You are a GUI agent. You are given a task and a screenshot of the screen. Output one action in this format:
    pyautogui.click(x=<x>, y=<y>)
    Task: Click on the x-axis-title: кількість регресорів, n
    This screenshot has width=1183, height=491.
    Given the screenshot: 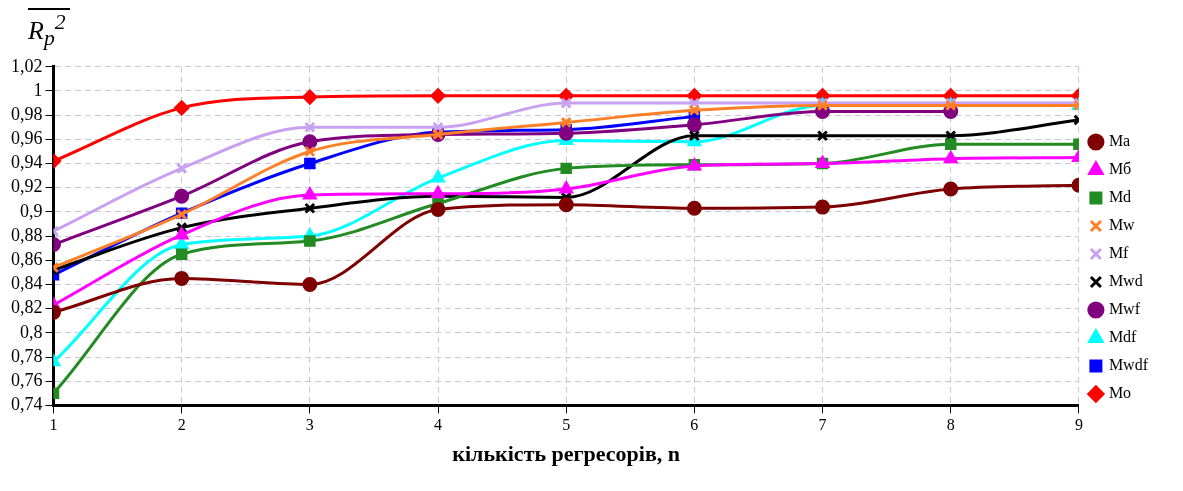 What is the action you would take?
    pyautogui.click(x=566, y=454)
    